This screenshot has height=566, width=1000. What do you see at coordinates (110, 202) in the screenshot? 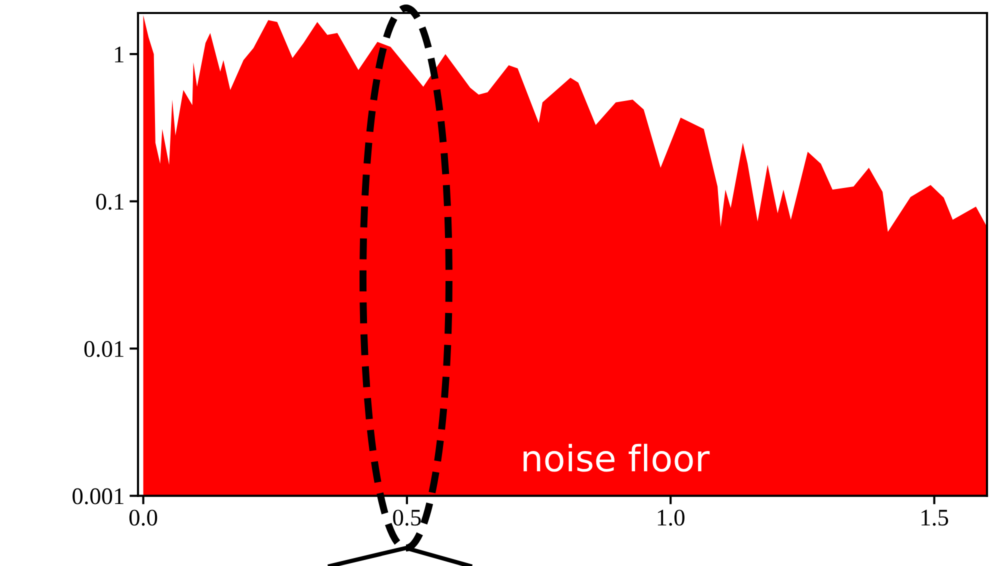
I see `y-tick-label: 0.1` at bounding box center [110, 202].